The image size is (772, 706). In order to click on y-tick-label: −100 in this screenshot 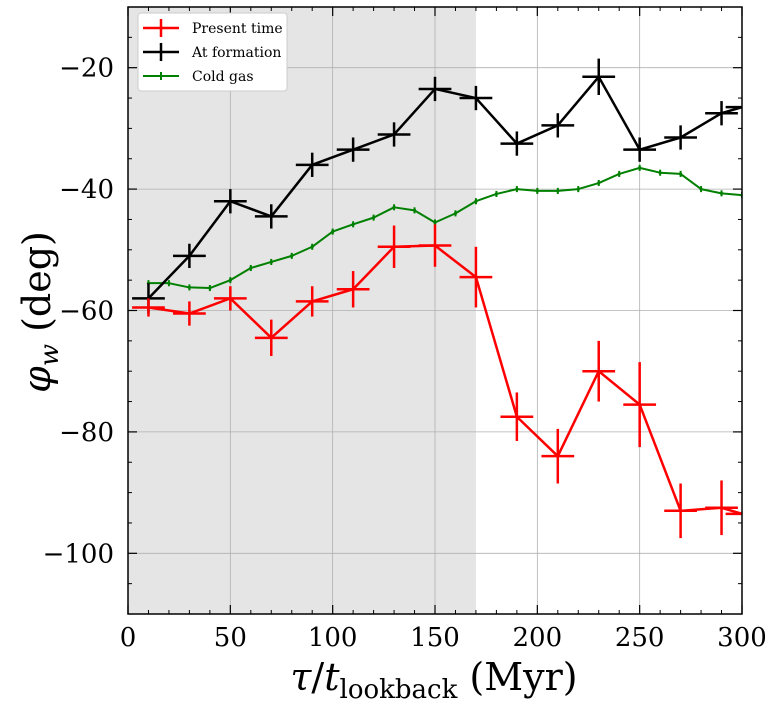, I will do `click(78, 554)`.